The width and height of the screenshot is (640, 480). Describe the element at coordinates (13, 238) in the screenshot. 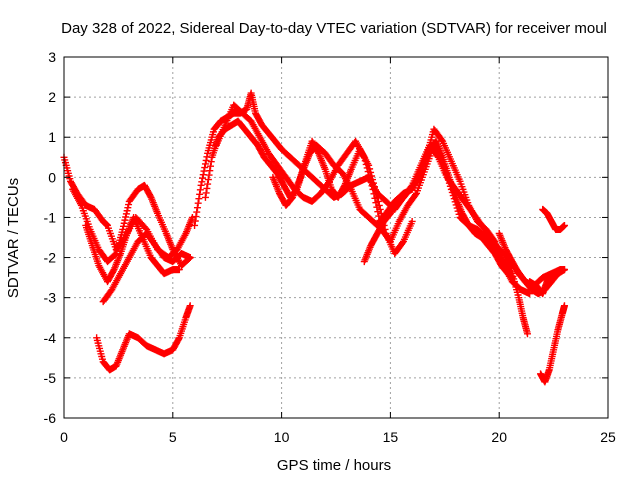

I see `y-axis-title: SDTVAR / TECUs` at that location.